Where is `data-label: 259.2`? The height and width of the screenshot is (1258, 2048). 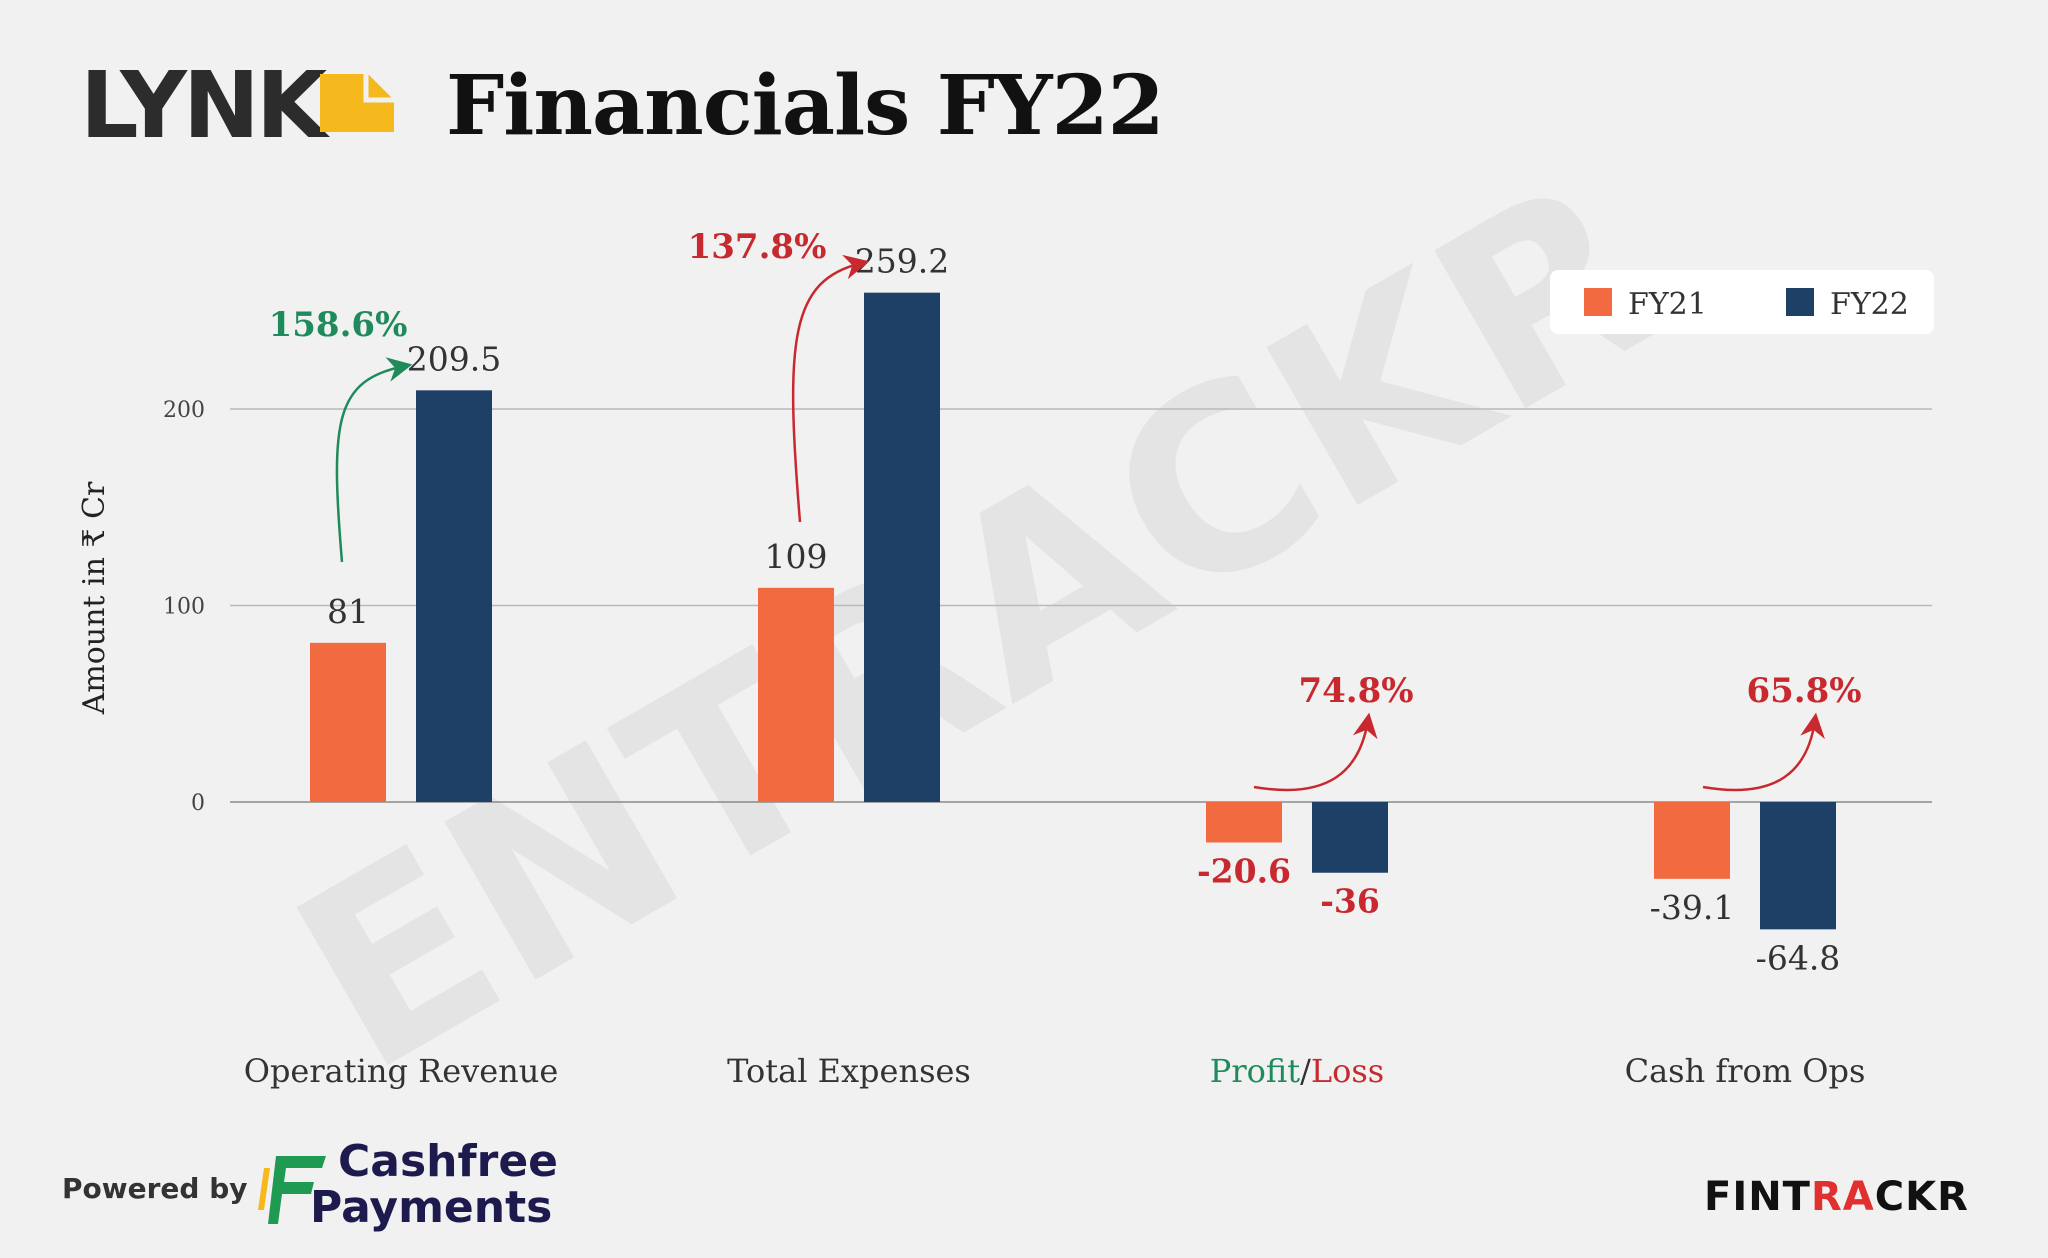 data-label: 259.2 is located at coordinates (902, 261).